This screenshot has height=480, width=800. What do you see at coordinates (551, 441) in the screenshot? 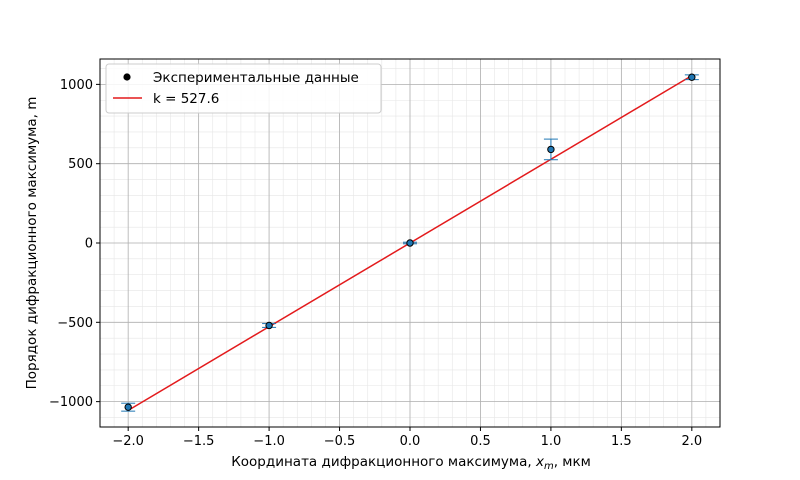
I see `x-tick-label: 1.0` at bounding box center [551, 441].